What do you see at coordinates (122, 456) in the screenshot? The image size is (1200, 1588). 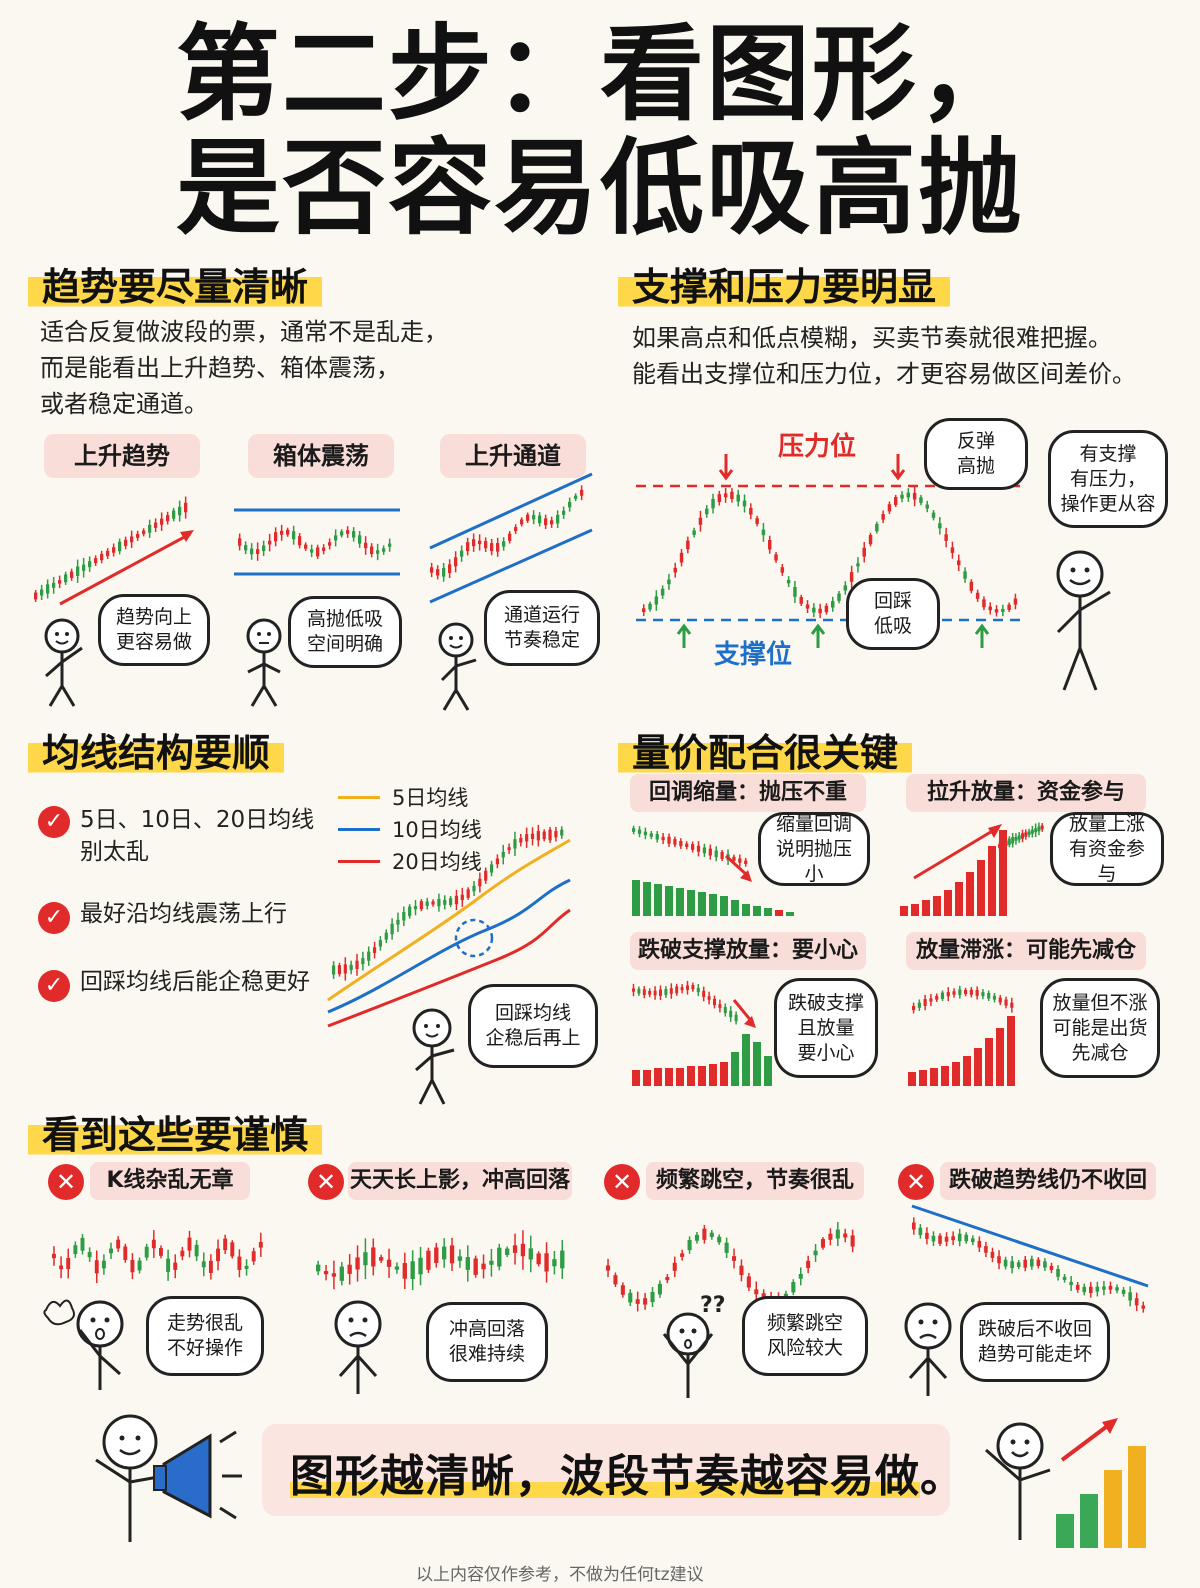 I see `tag-uptrend: 上升趋势` at bounding box center [122, 456].